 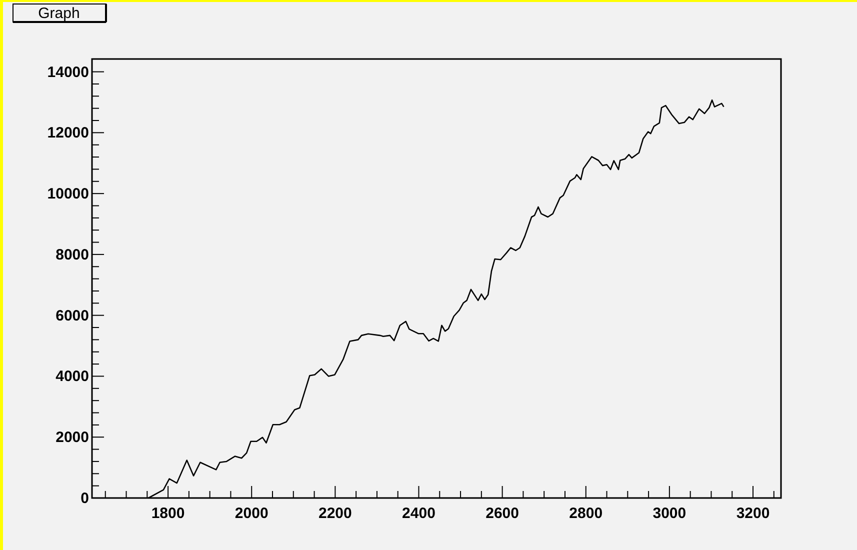 What do you see at coordinates (586, 513) in the screenshot?
I see `x-tick-label: 2800` at bounding box center [586, 513].